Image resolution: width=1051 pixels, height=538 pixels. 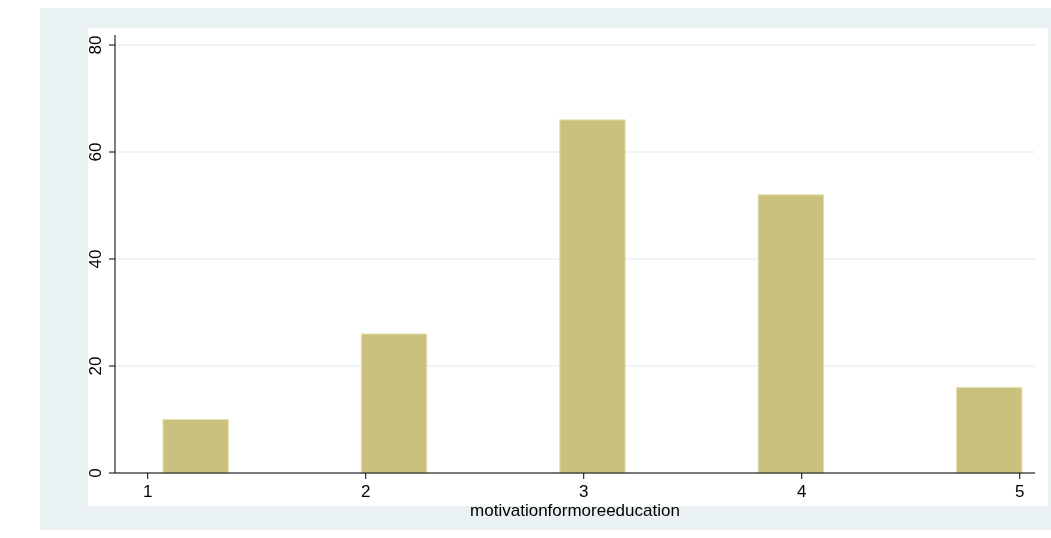 I want to click on x-tick-label: 1, so click(x=147, y=491).